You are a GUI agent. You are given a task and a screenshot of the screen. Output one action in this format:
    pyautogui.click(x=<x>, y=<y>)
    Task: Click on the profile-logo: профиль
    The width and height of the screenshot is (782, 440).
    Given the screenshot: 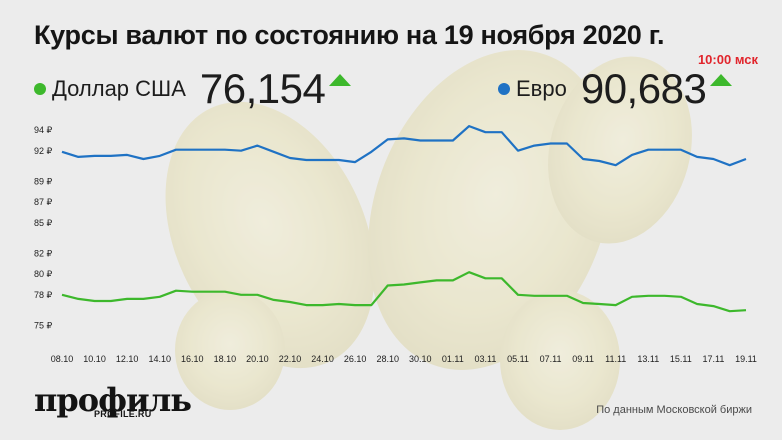 What is the action you would take?
    pyautogui.click(x=113, y=400)
    